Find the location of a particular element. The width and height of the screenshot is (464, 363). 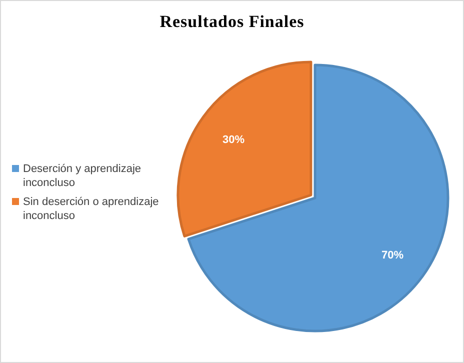

data-label: 70% is located at coordinates (392, 255).